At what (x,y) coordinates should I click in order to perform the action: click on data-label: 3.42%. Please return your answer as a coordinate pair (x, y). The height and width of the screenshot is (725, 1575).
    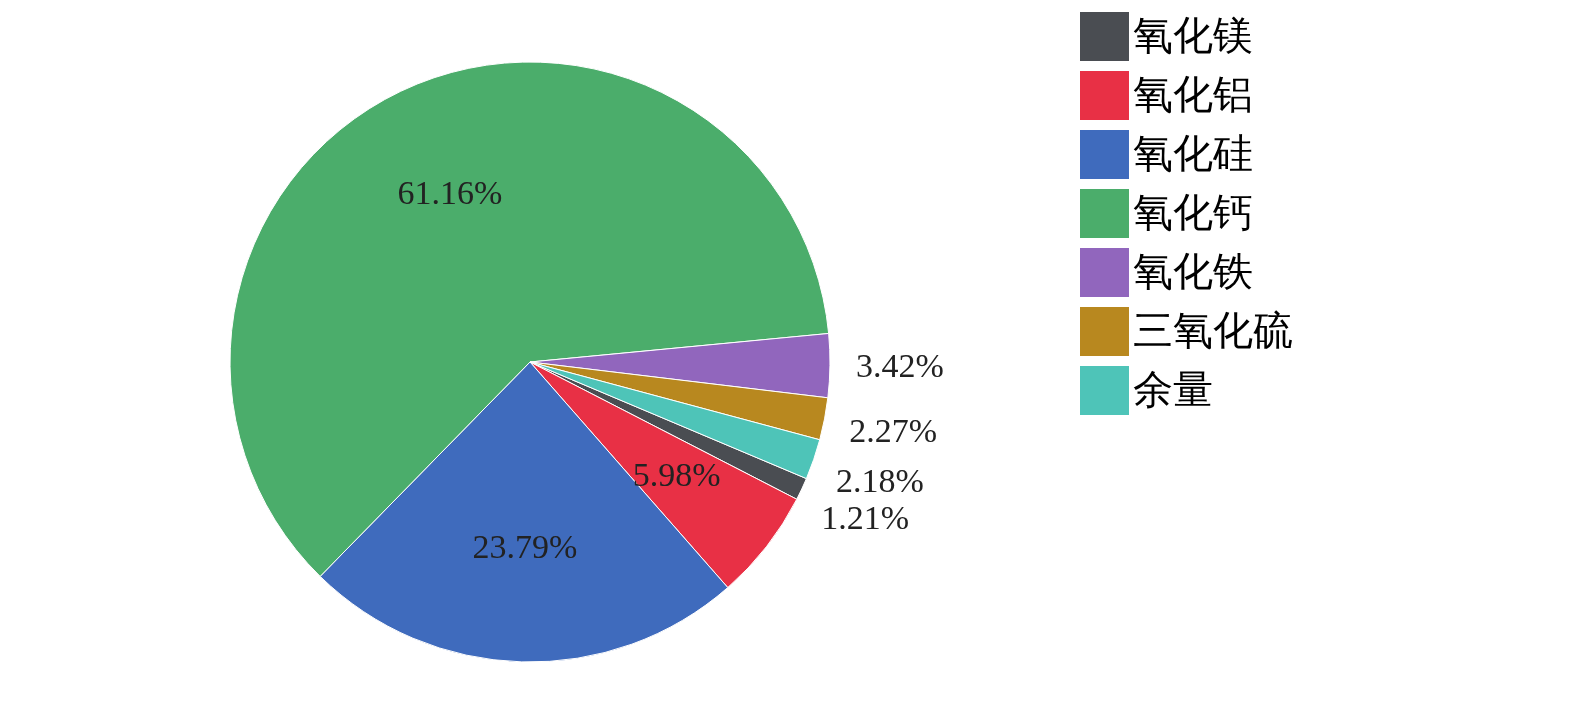
    Looking at the image, I should click on (900, 365).